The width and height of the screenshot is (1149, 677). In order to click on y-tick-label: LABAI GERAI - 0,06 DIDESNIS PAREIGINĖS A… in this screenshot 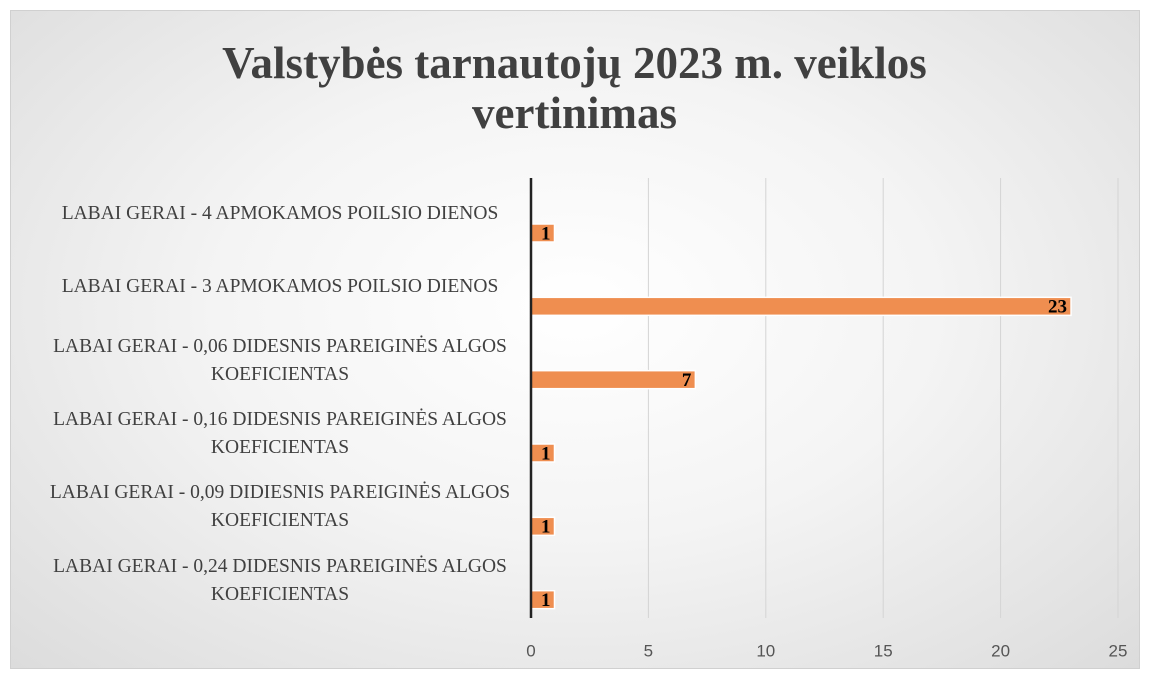, I will do `click(280, 360)`.